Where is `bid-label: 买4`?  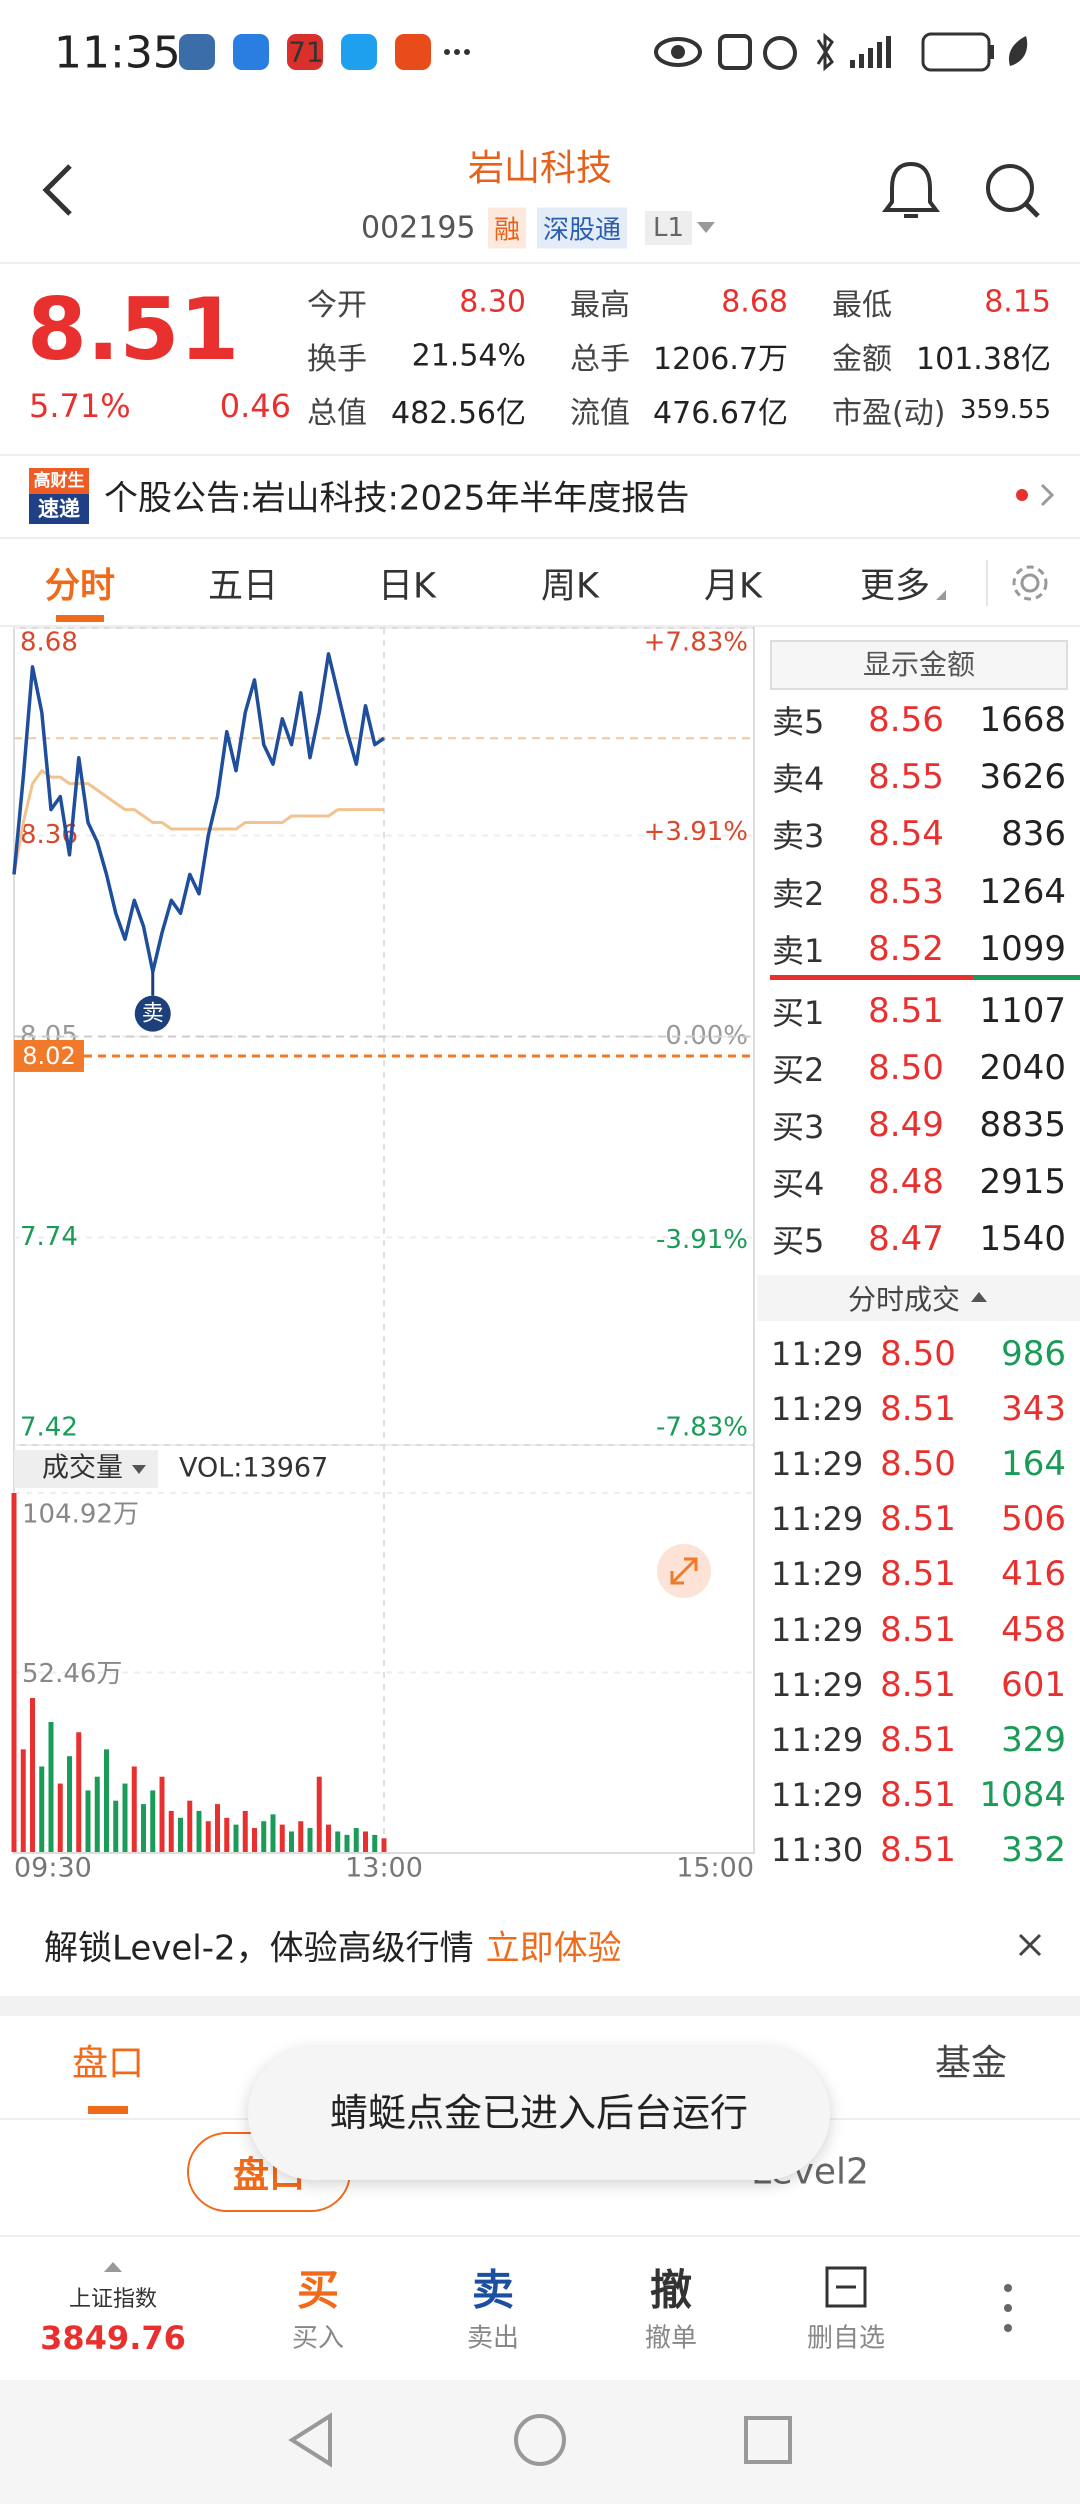
bid-label: 买4 is located at coordinates (798, 1184).